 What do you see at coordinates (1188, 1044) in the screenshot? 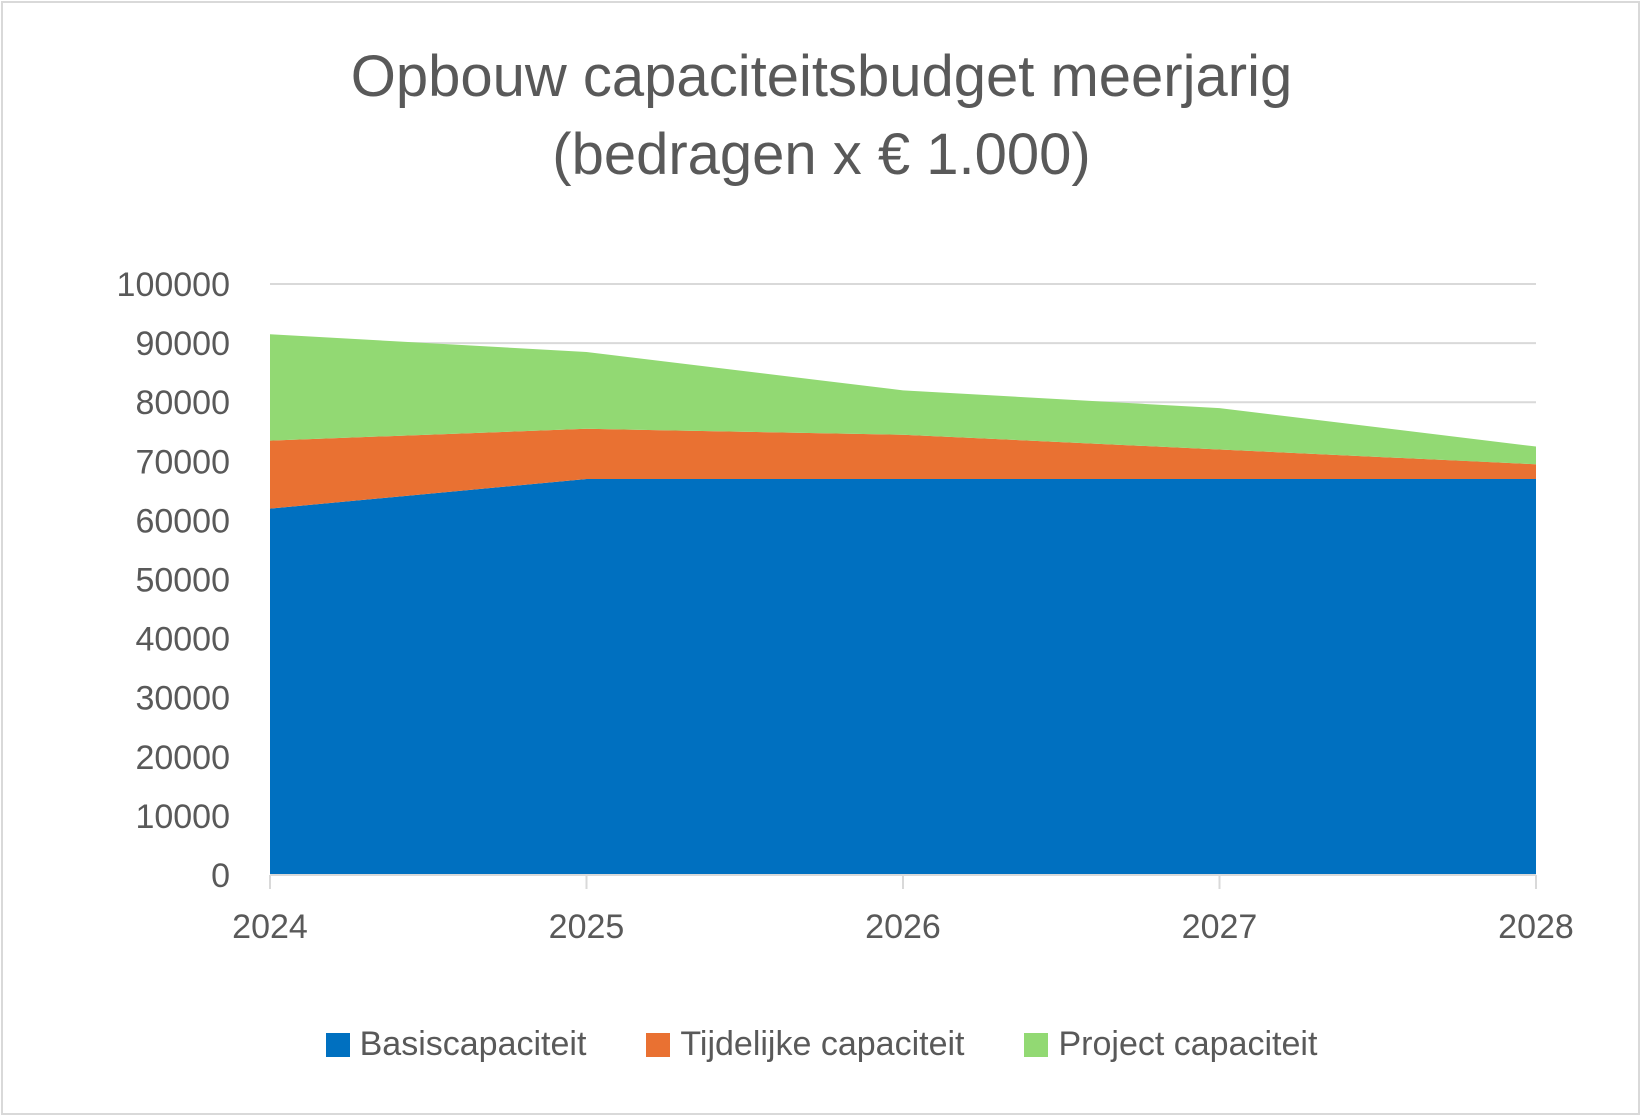
I see `legend-label-project-capaciteit: Project capaciteit` at bounding box center [1188, 1044].